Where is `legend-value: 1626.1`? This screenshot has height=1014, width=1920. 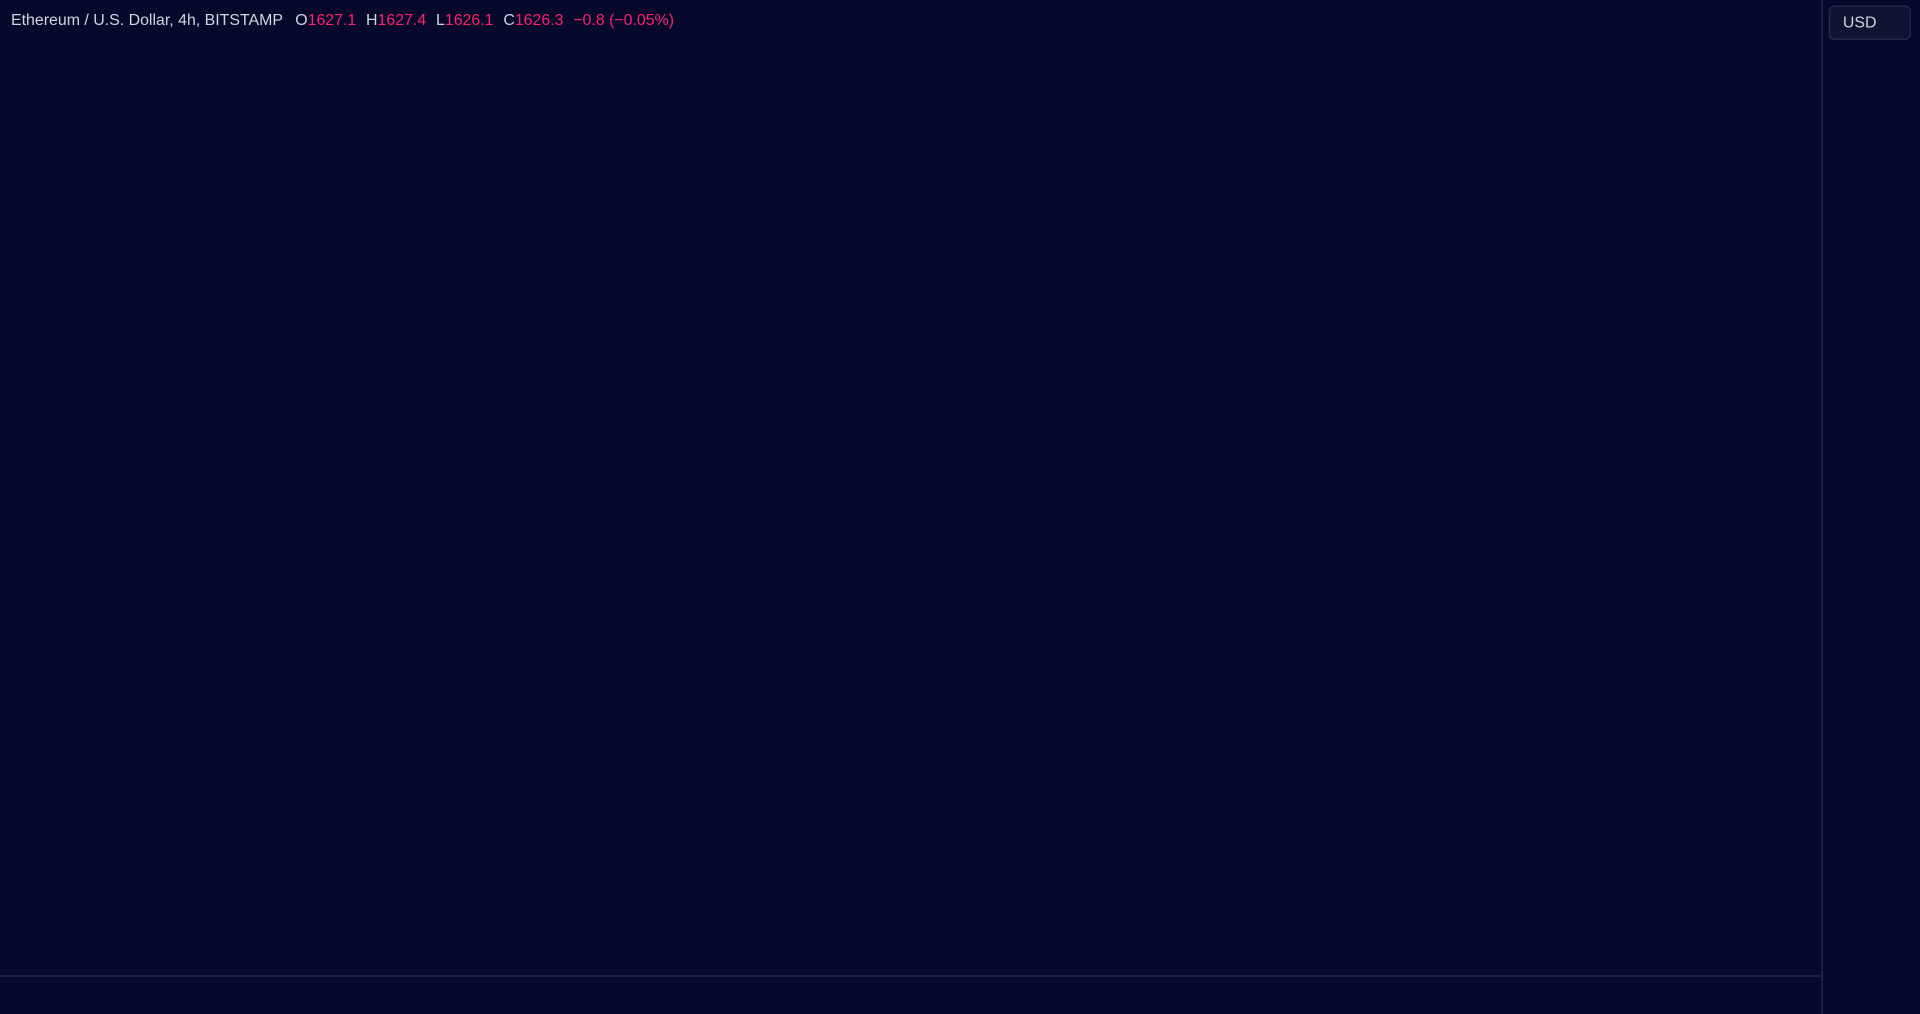
legend-value: 1626.1 is located at coordinates (469, 20).